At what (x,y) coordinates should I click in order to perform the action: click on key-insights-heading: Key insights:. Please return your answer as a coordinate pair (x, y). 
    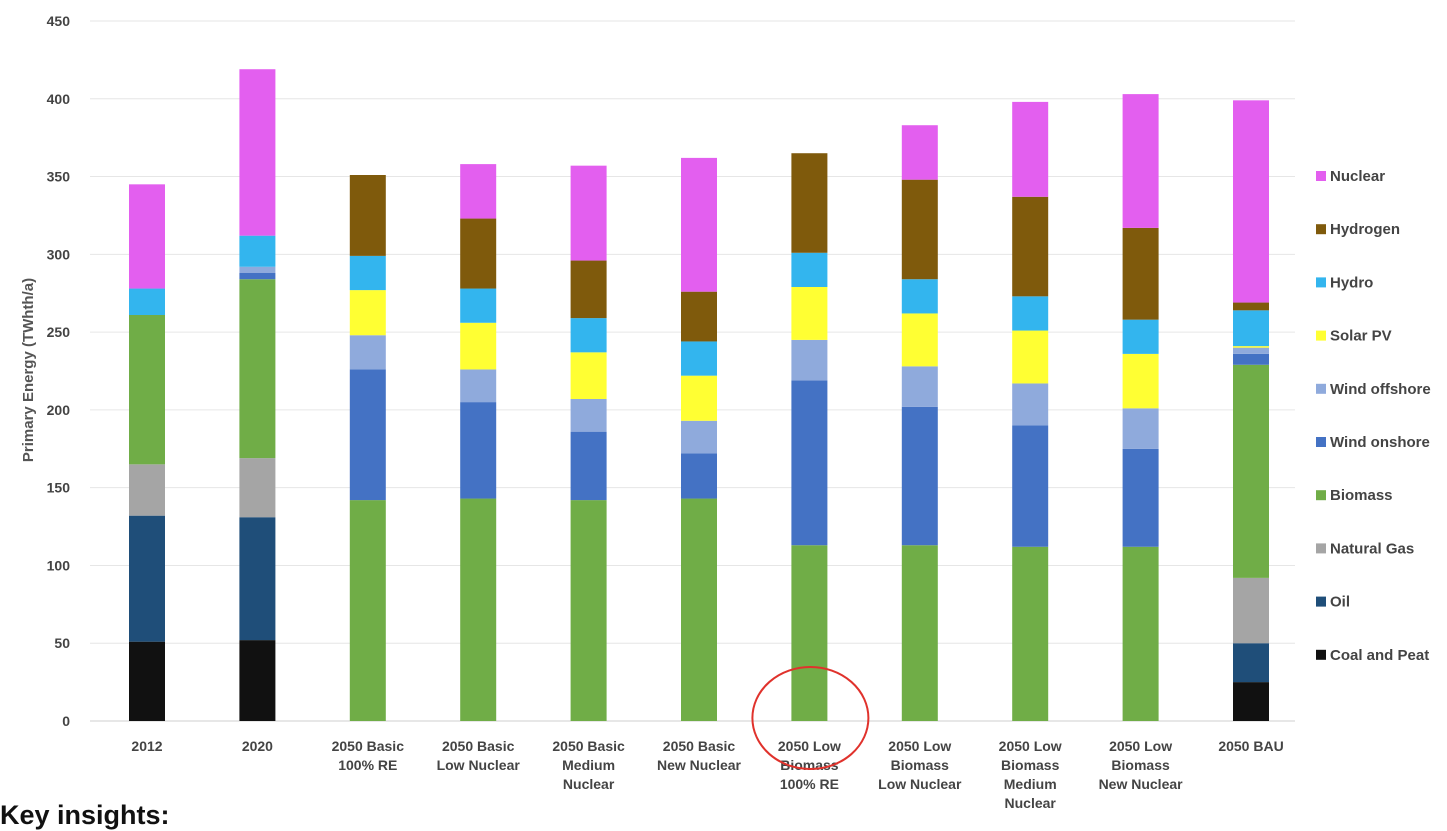
    Looking at the image, I should click on (85, 815).